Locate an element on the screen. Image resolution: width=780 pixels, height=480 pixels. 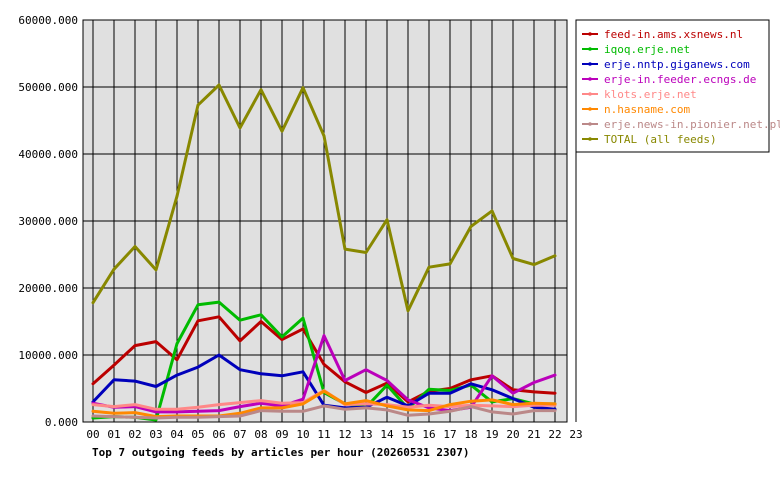
x-tick-label: 22 is located at coordinates (554, 434).